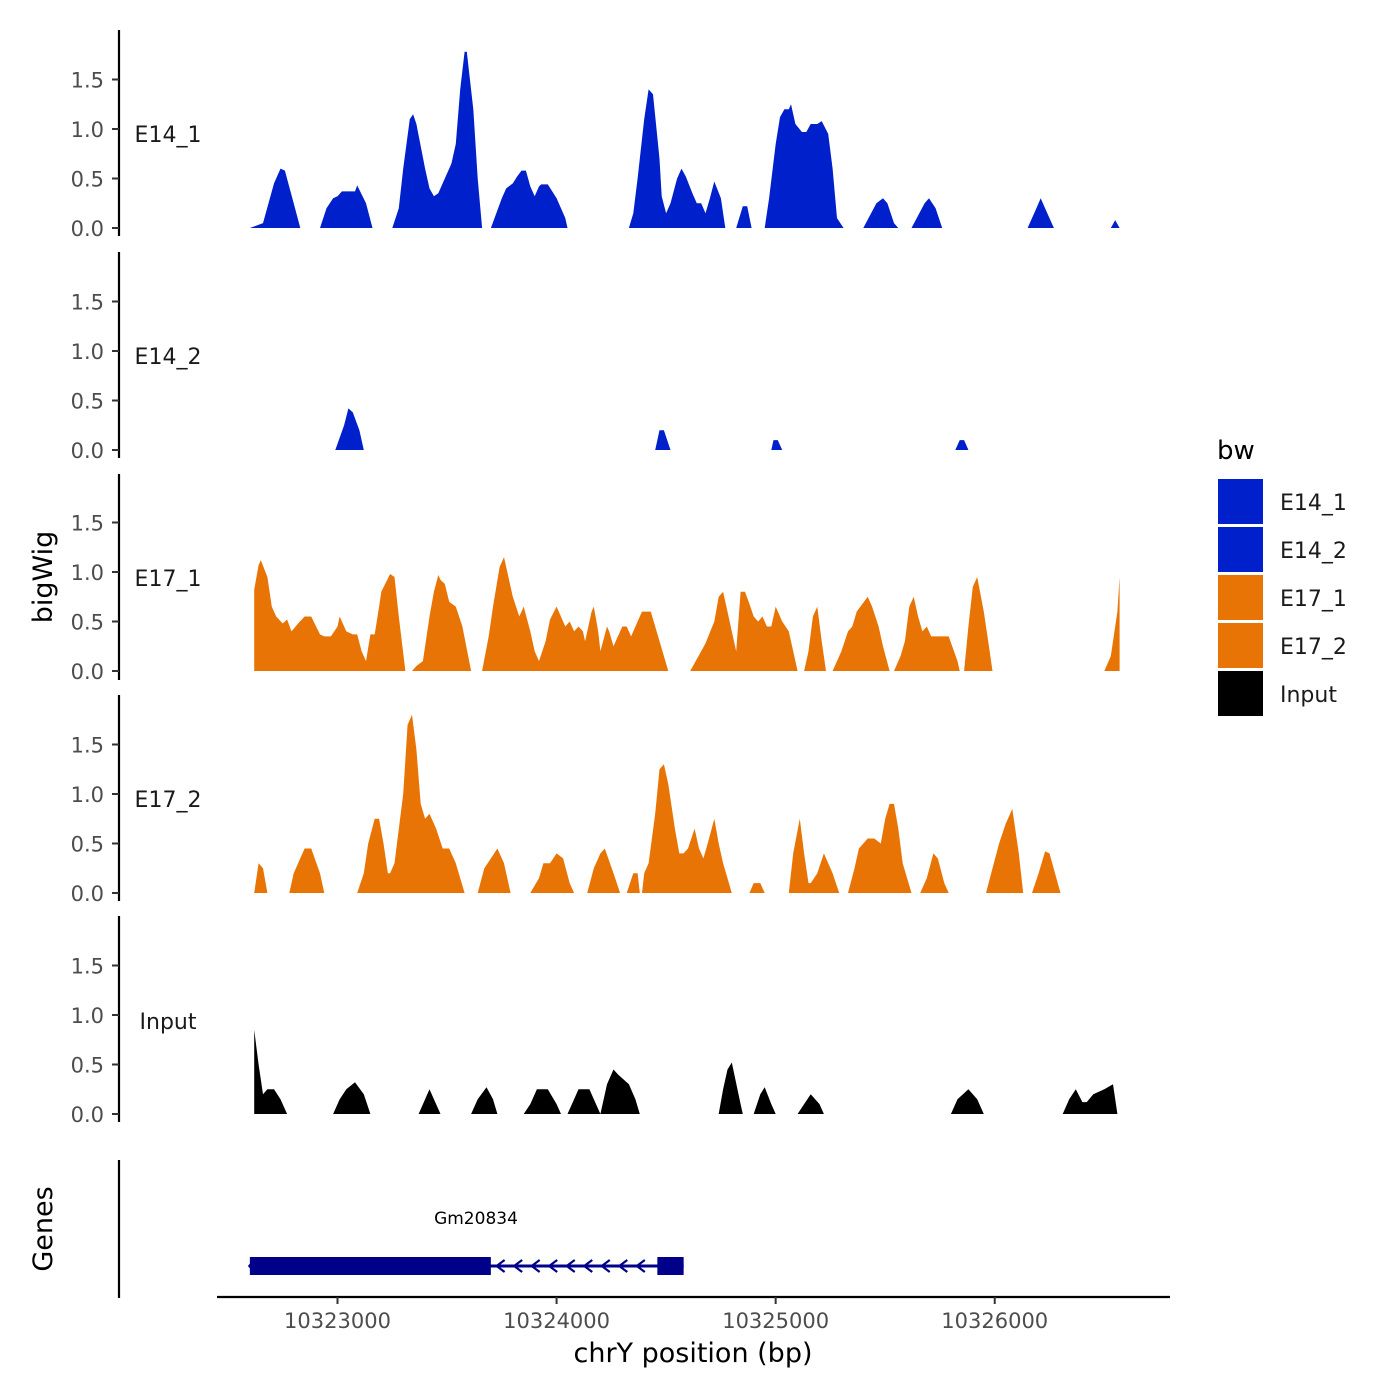 This screenshot has height=1400, width=1400. Describe the element at coordinates (1313, 551) in the screenshot. I see `legend-label-e14-2: E14_2` at that location.